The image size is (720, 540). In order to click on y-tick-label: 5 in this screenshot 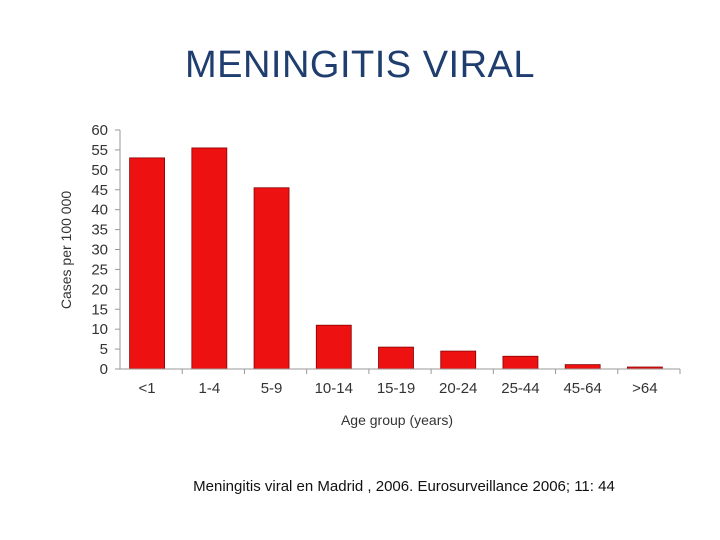, I will do `click(104, 349)`.